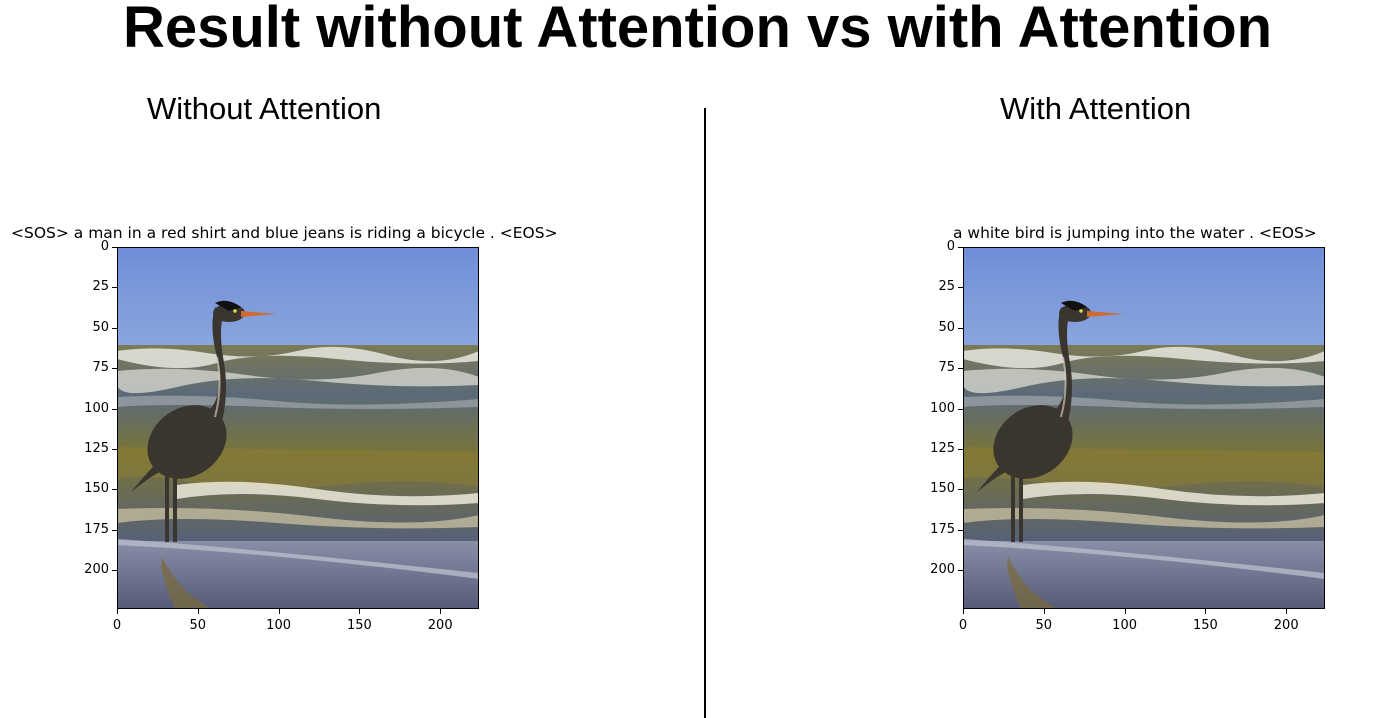 The width and height of the screenshot is (1395, 718). Describe the element at coordinates (264, 108) in the screenshot. I see `heading-without-attention: Without Attention` at that location.